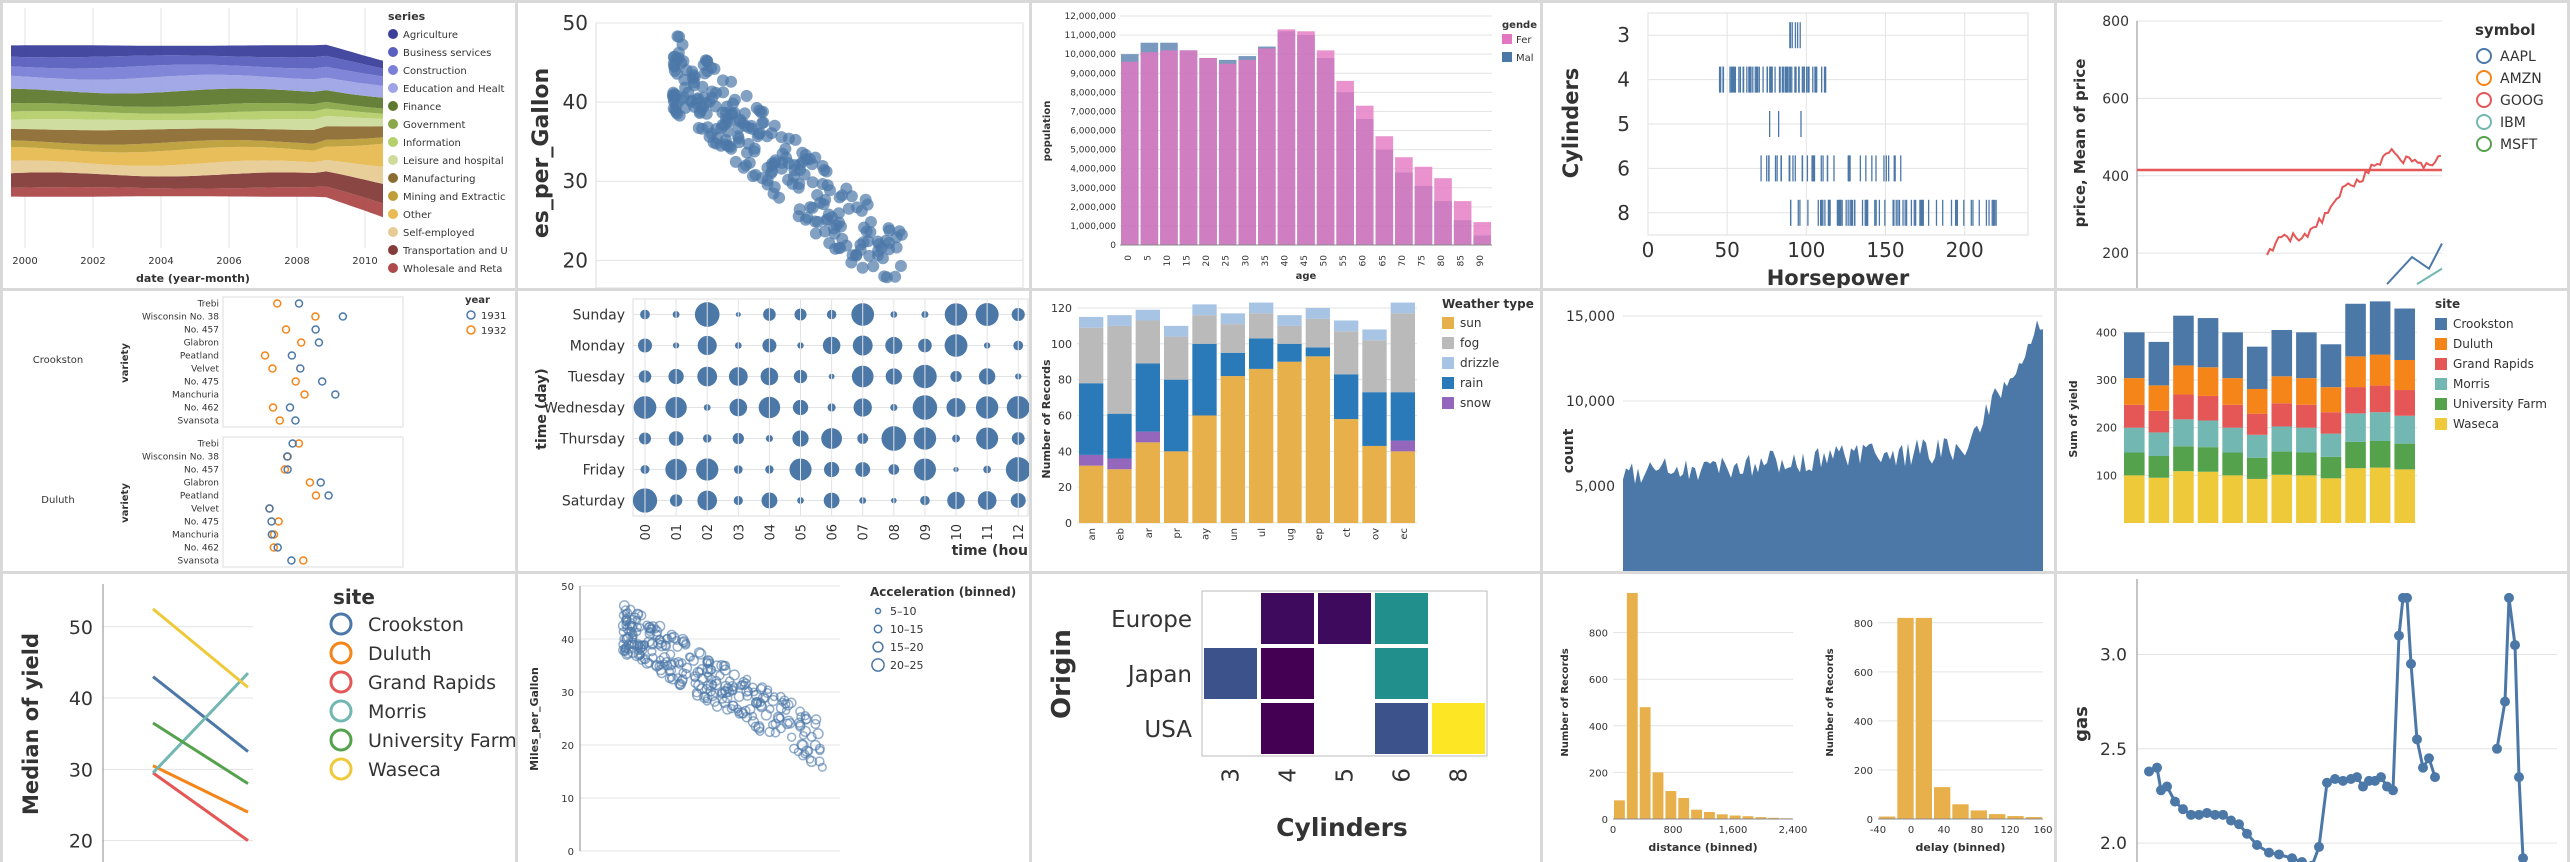  What do you see at coordinates (2080, 143) in the screenshot?
I see `y-axis-title: price, Mean of price` at bounding box center [2080, 143].